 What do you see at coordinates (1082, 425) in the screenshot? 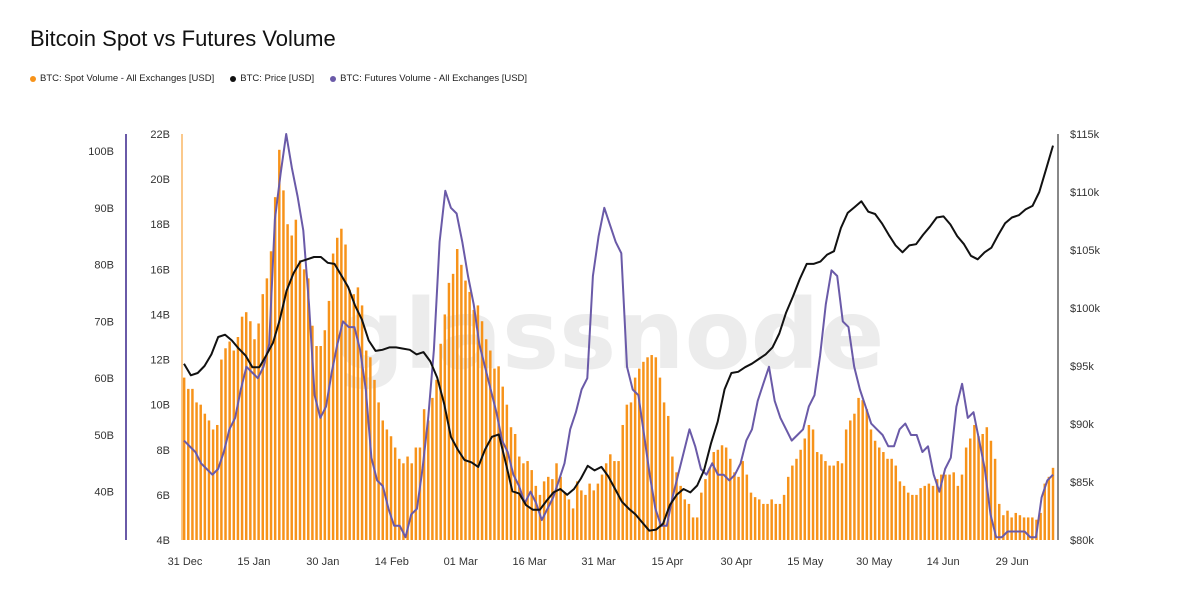
I see `price-axis-tick: $90k` at bounding box center [1082, 425].